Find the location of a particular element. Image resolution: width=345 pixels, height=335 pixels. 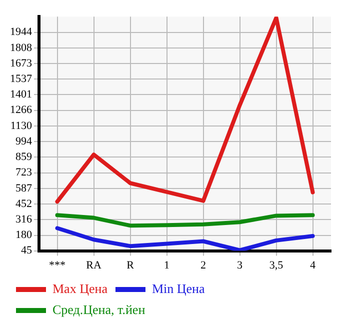

y-tick-label: 587 is located at coordinates (24, 188).